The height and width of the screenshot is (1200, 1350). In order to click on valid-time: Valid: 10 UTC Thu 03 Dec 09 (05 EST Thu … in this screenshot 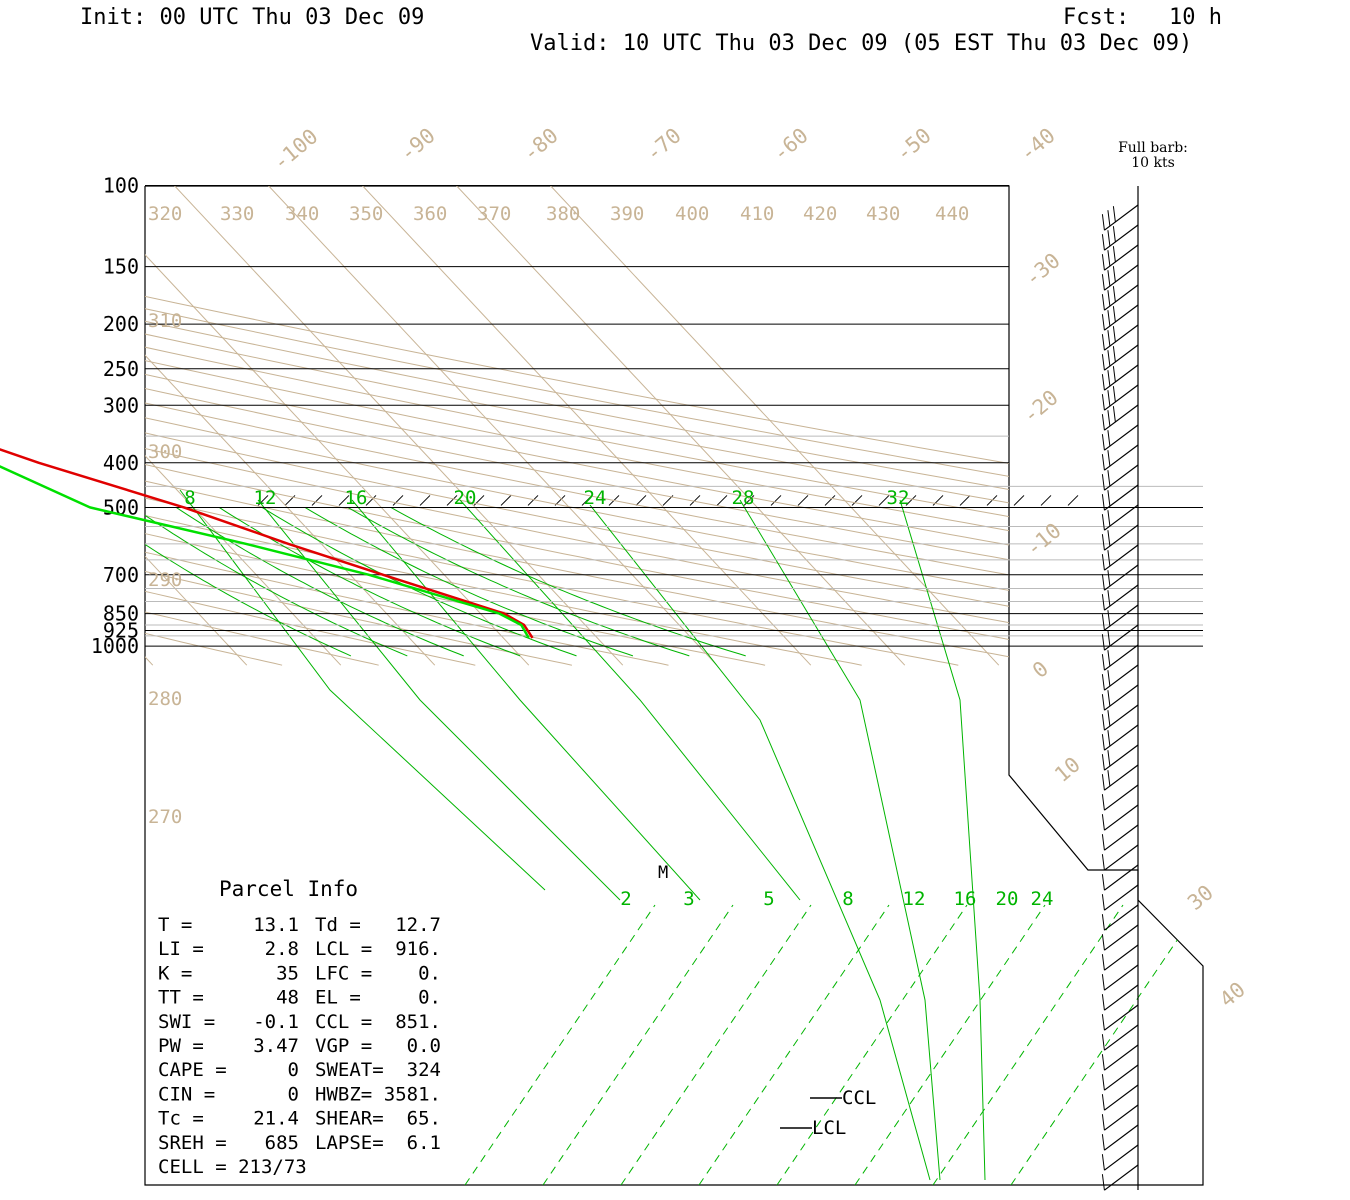, I will do `click(861, 43)`.